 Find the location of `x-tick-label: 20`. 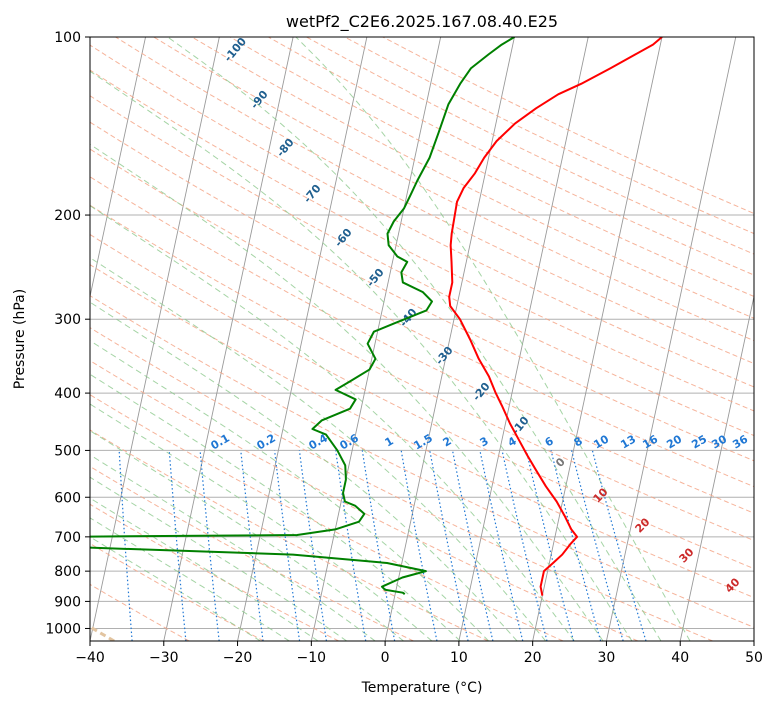

x-tick-label: 20 is located at coordinates (533, 658).